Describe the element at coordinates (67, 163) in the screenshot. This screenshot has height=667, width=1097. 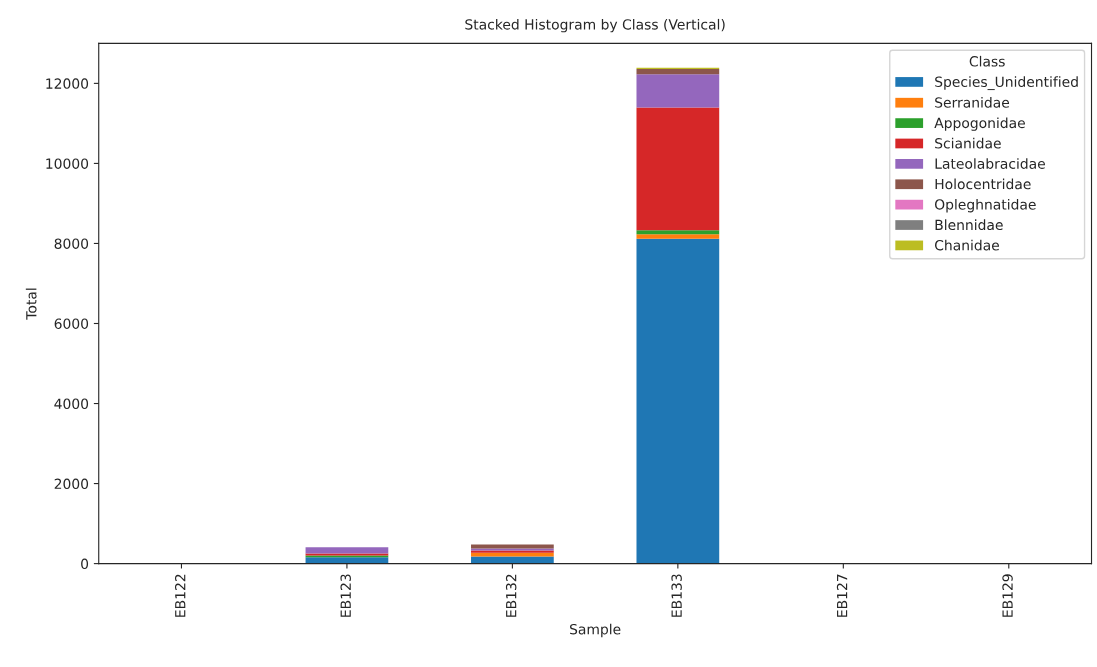
I see `y-tick-label: 10000` at that location.